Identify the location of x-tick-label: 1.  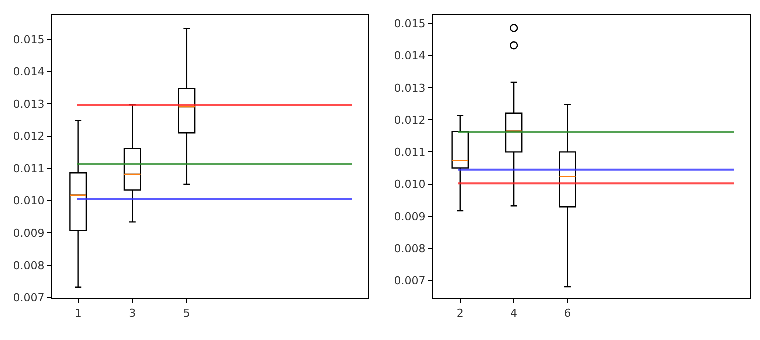
(78, 313).